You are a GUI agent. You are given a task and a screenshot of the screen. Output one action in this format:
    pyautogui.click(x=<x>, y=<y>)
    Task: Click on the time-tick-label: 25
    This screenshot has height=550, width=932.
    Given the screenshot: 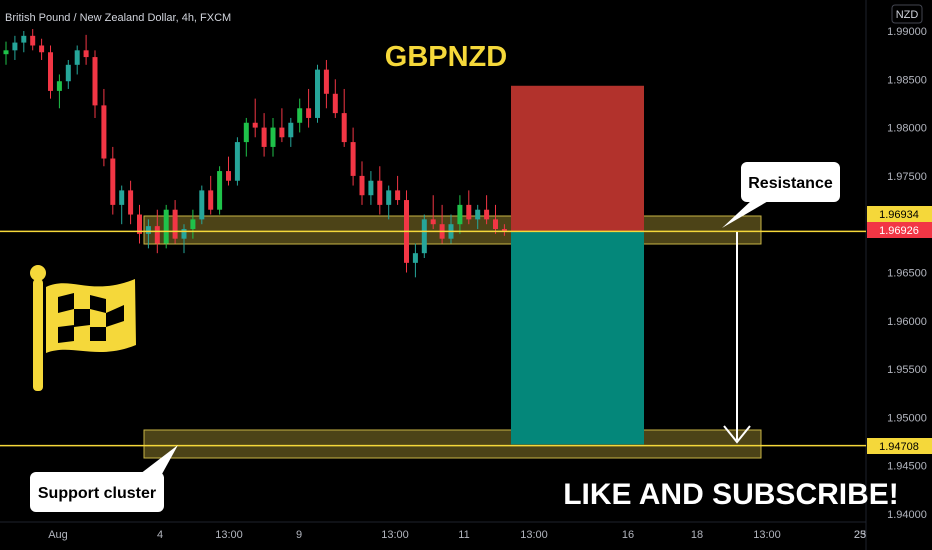 What is the action you would take?
    pyautogui.click(x=860, y=535)
    